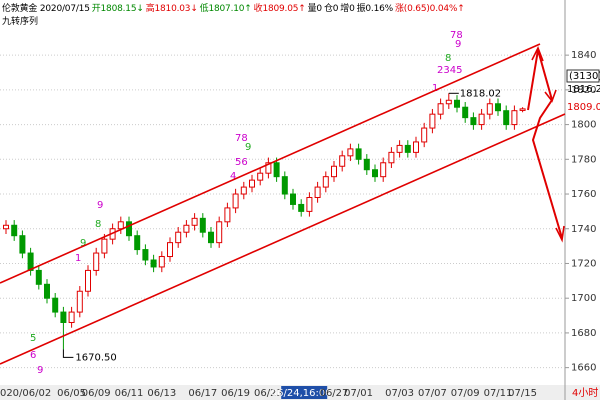  I want to click on period-label: 4小时, so click(585, 393).